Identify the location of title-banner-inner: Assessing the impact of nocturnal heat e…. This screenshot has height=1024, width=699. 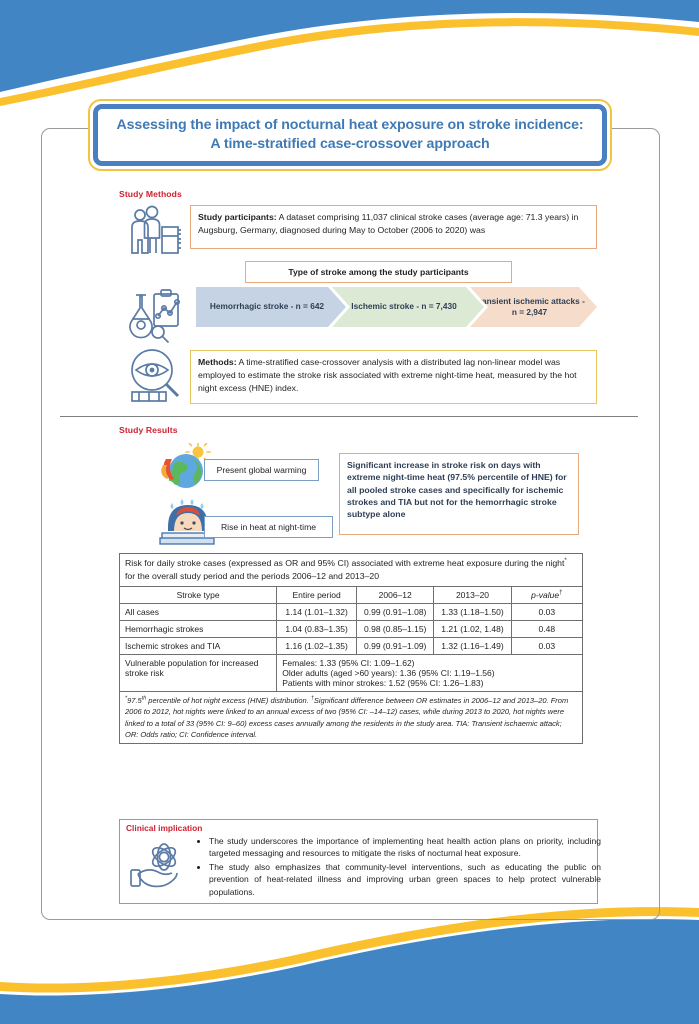
(350, 135).